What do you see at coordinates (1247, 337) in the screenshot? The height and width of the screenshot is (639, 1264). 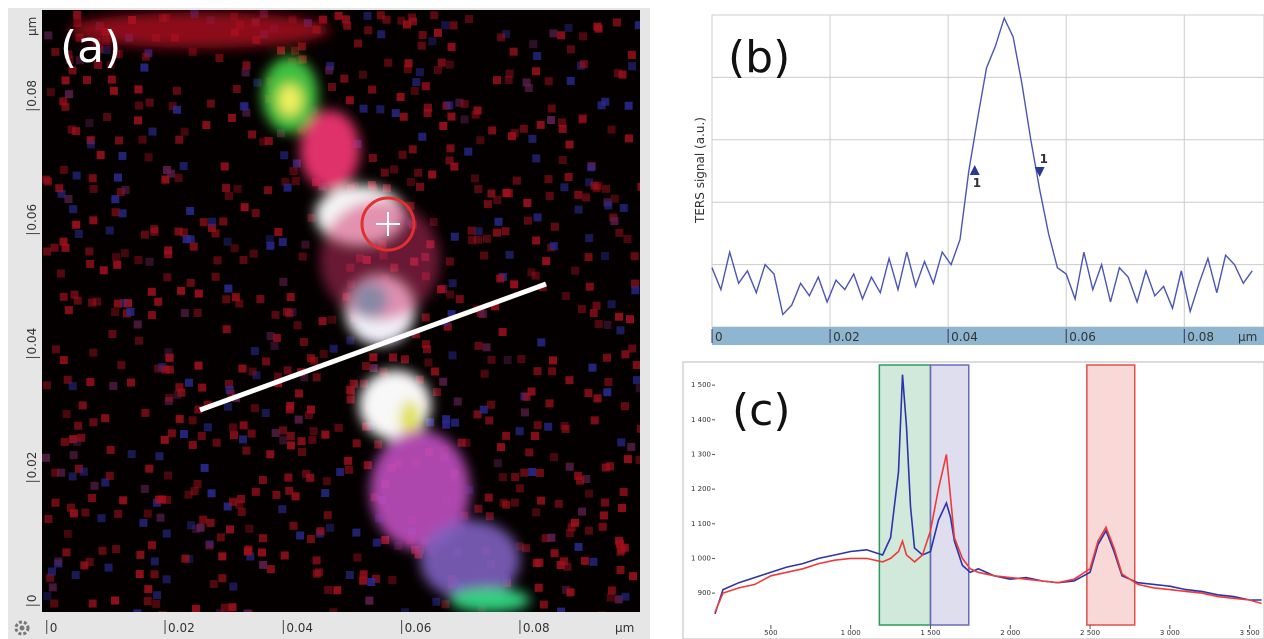 I see `x-unit: µm` at bounding box center [1247, 337].